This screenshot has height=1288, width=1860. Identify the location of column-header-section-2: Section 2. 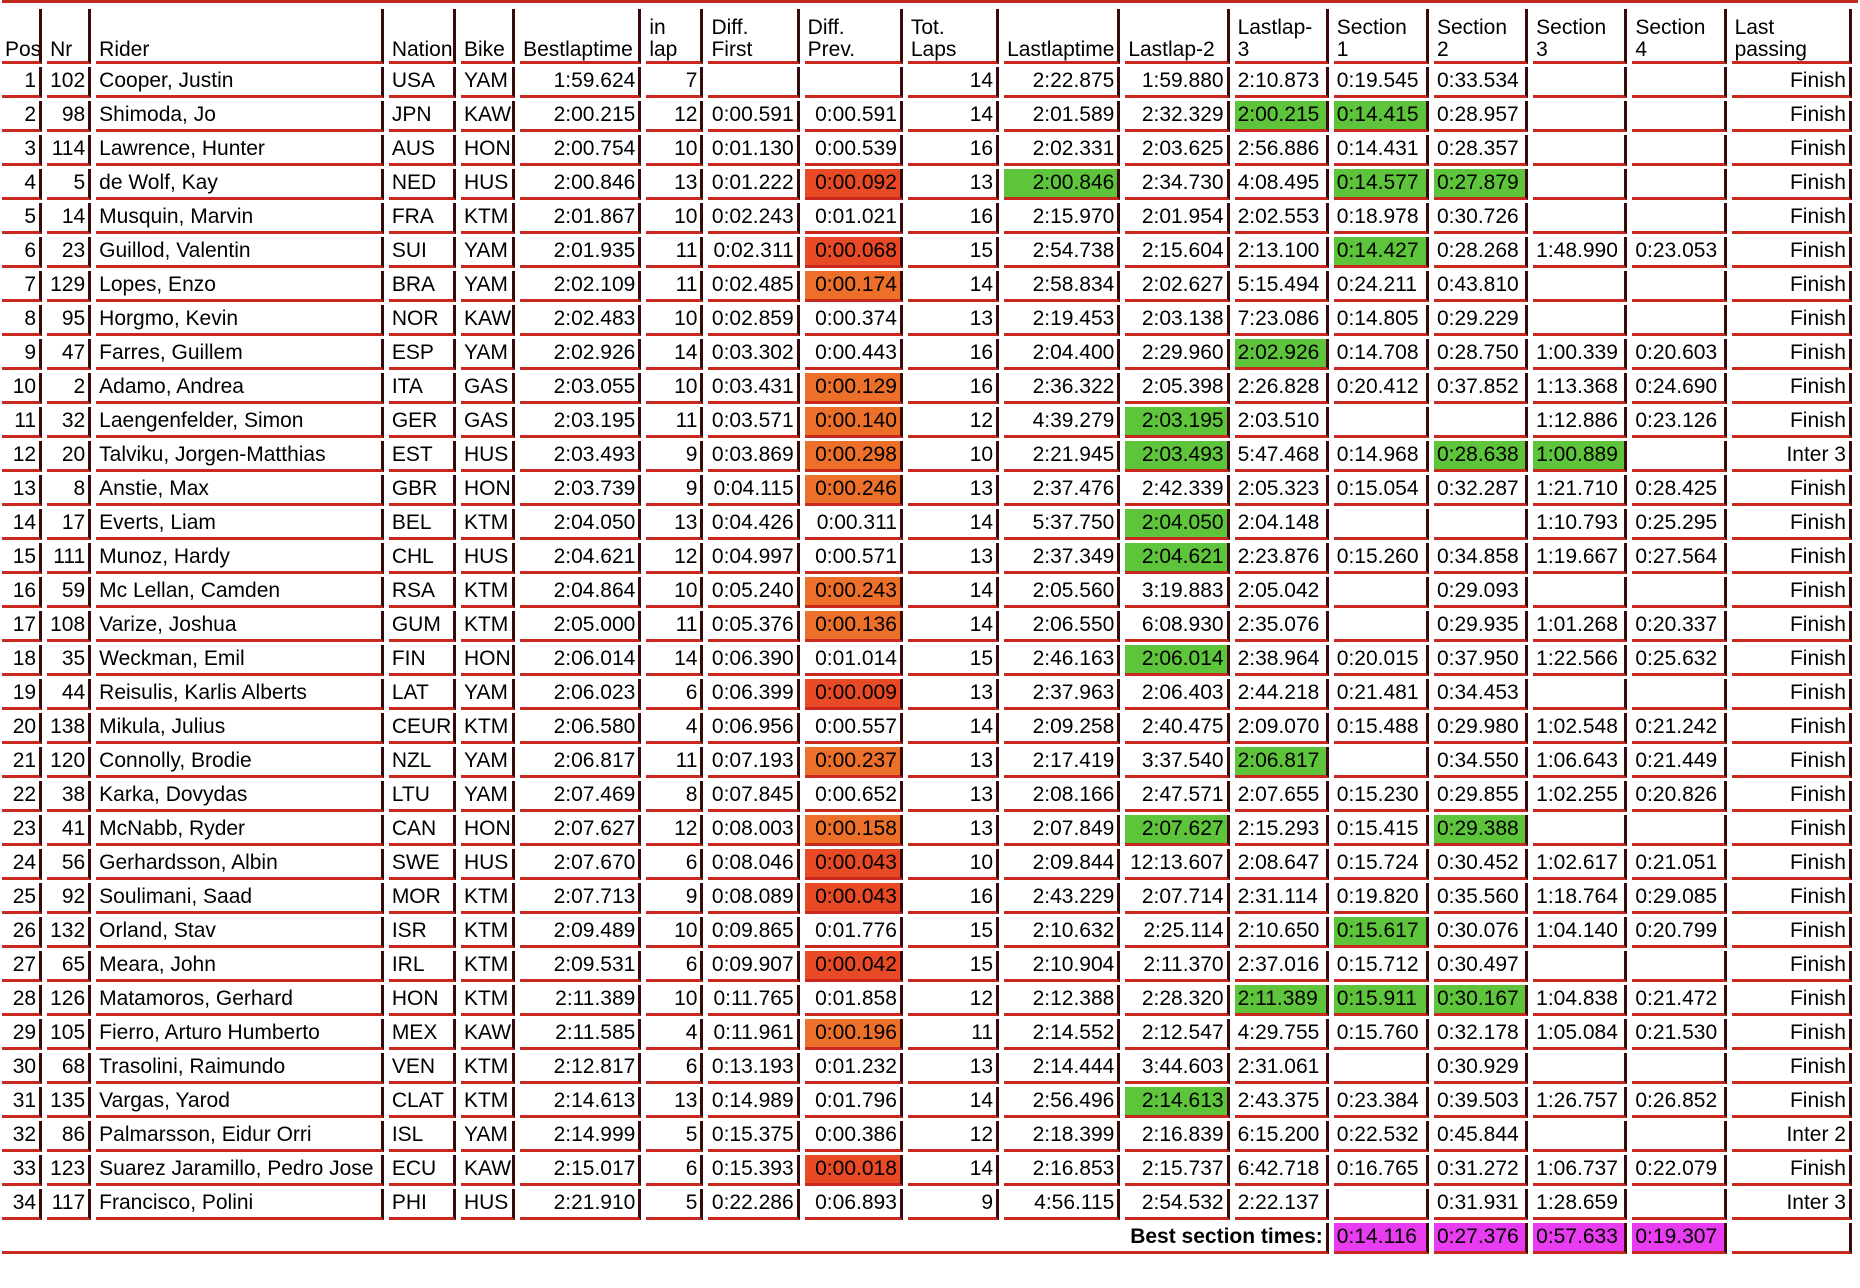
(1481, 36).